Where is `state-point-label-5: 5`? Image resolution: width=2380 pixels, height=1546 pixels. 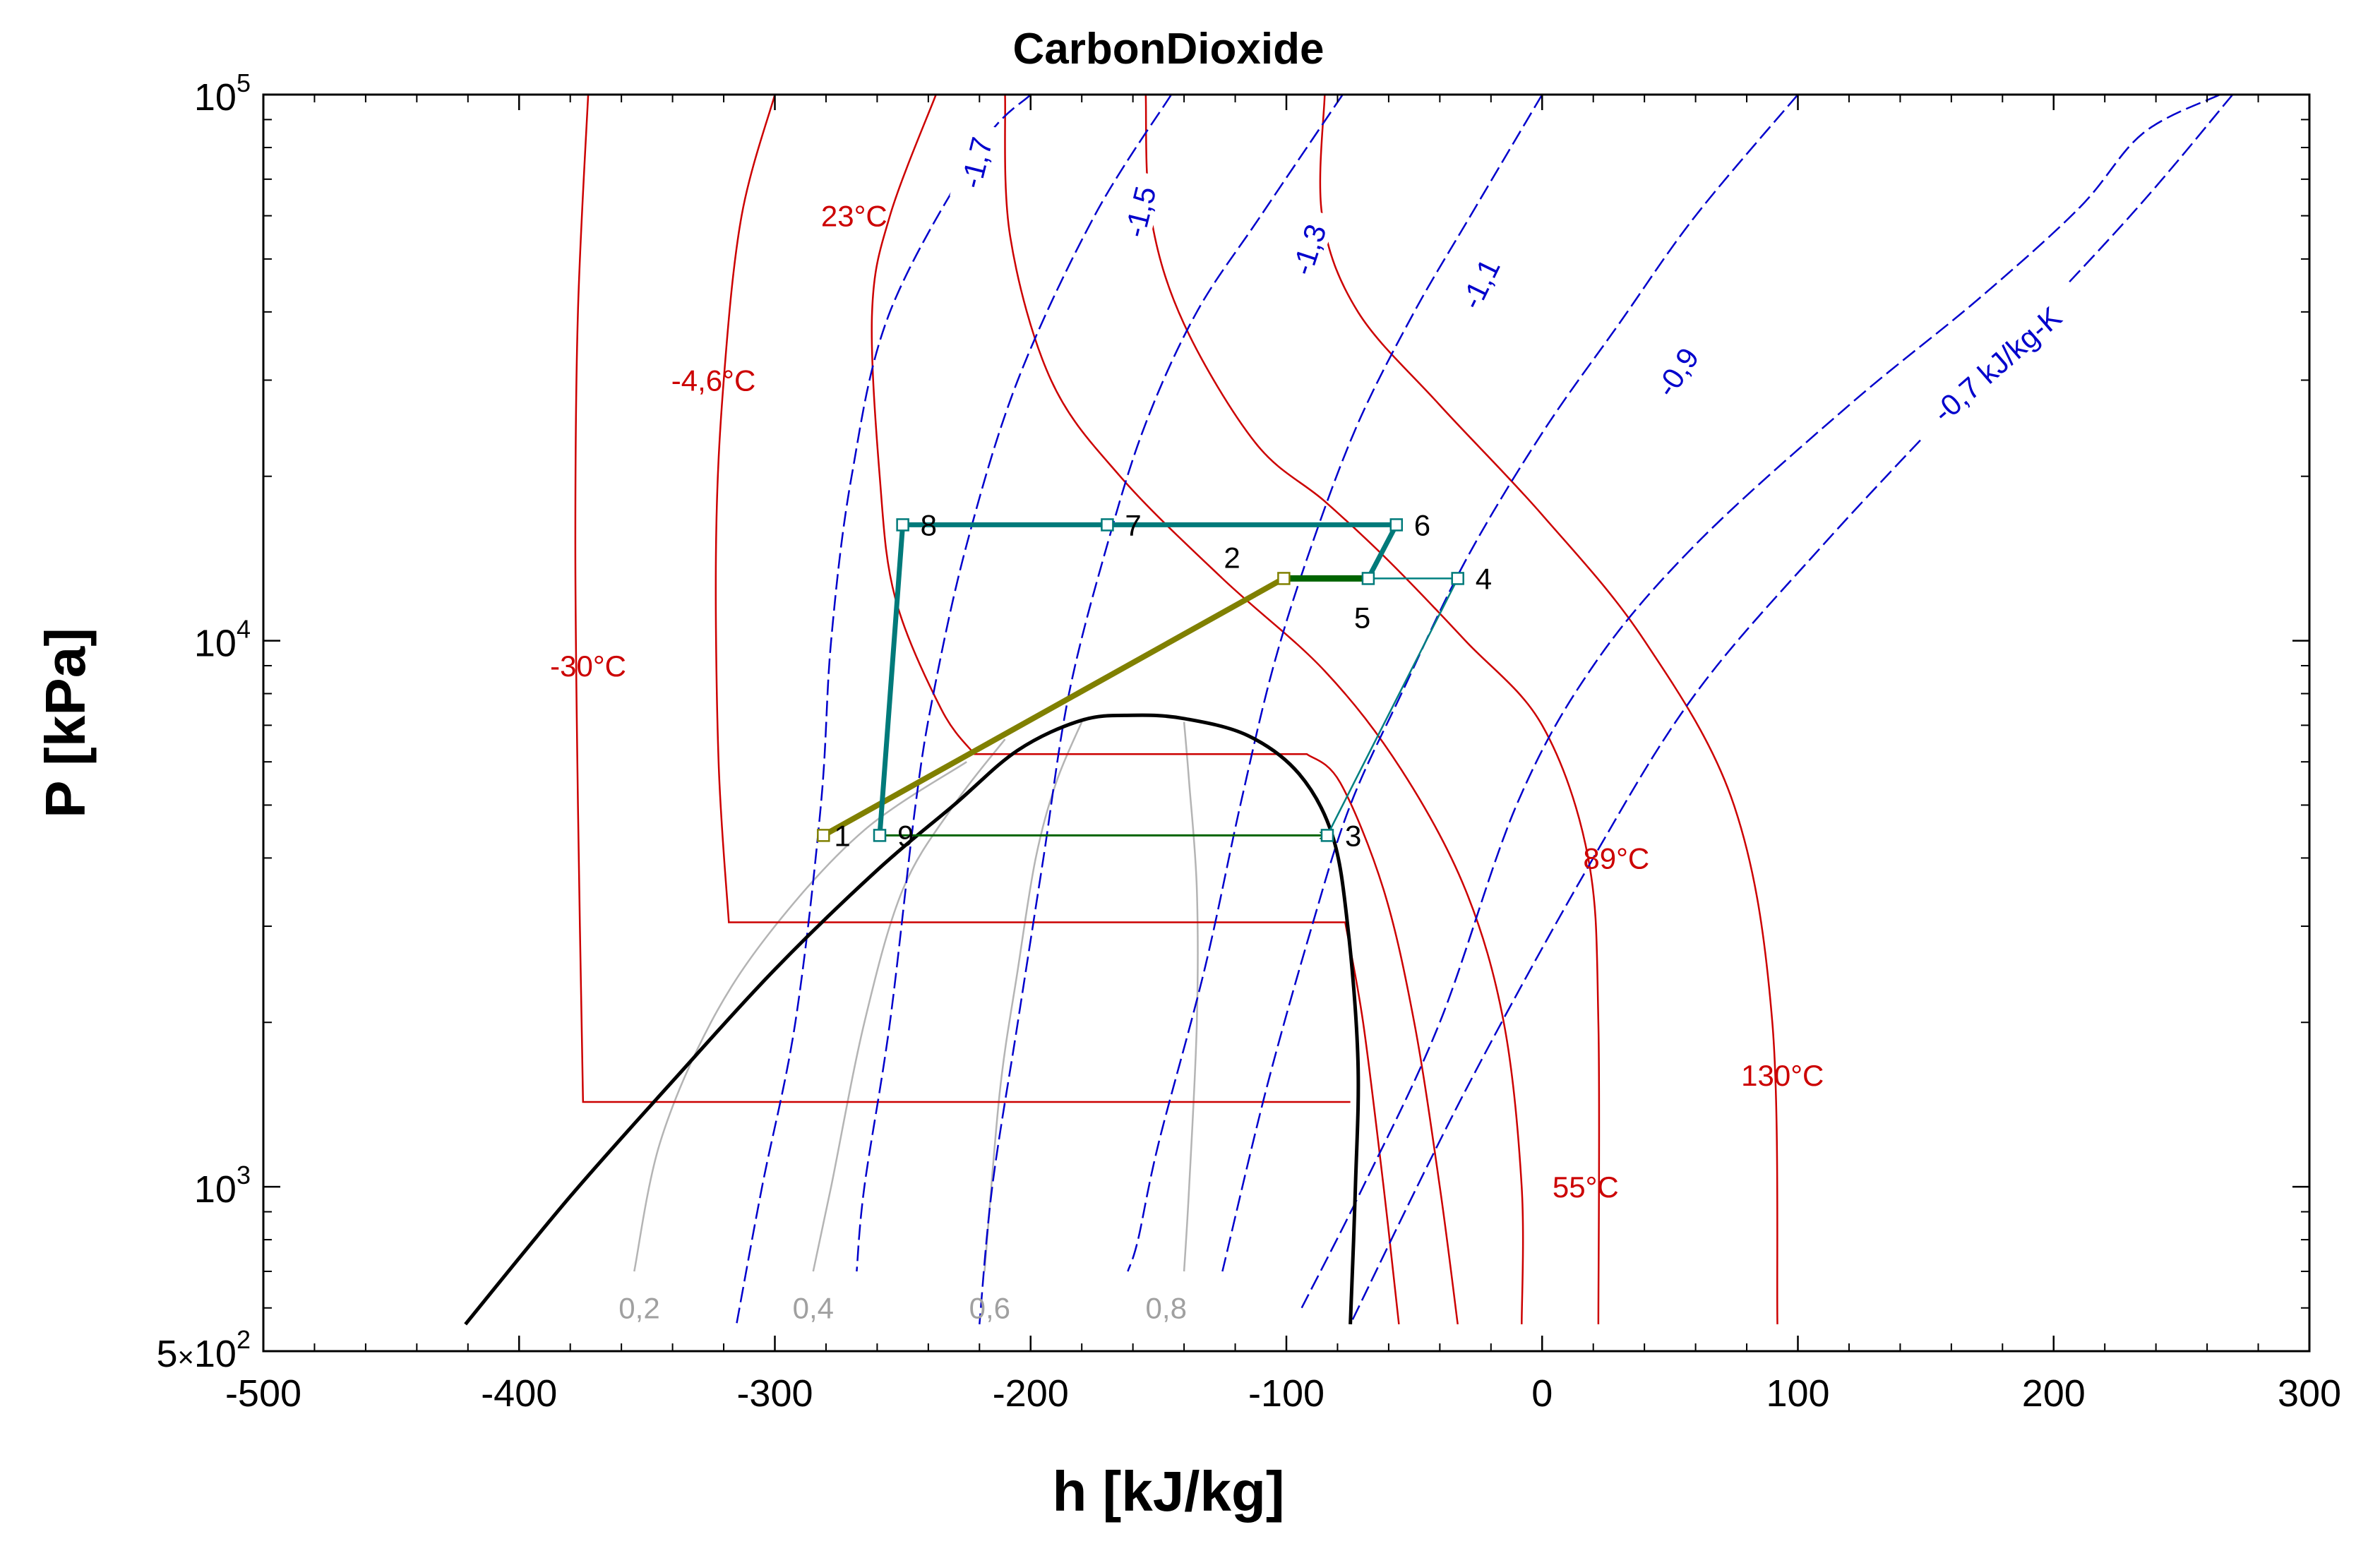
state-point-label-5: 5 is located at coordinates (1362, 617).